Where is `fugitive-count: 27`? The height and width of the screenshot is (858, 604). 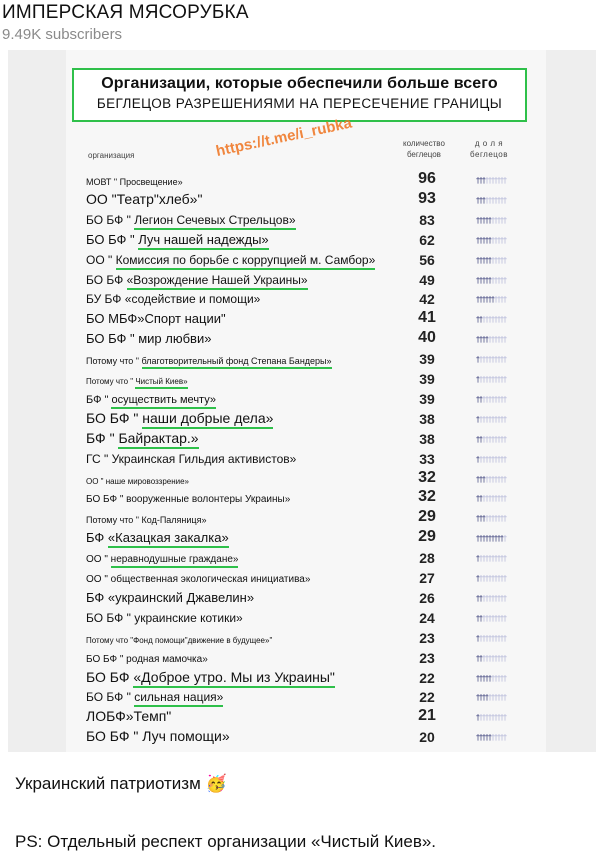
fugitive-count: 27 is located at coordinates (427, 578).